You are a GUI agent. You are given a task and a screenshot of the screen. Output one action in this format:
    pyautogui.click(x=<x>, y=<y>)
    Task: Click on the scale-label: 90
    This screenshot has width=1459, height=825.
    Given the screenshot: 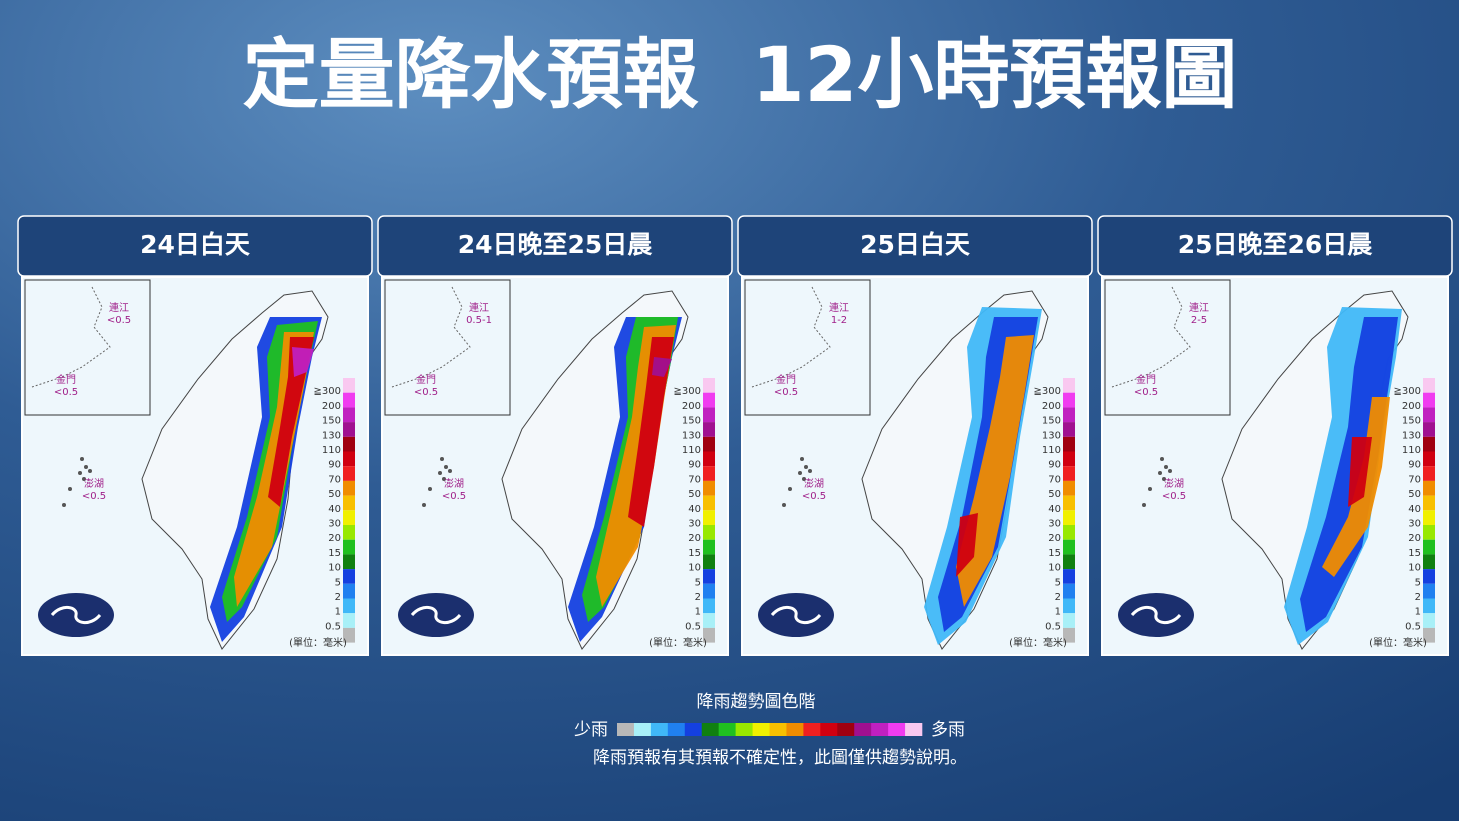 What is the action you would take?
    pyautogui.click(x=1054, y=465)
    